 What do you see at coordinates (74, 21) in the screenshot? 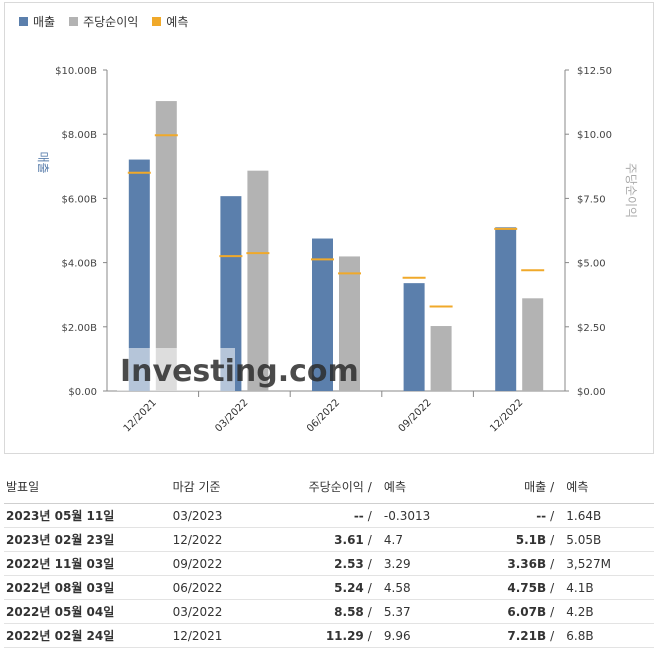
I see `legend-swatch-eps` at bounding box center [74, 21].